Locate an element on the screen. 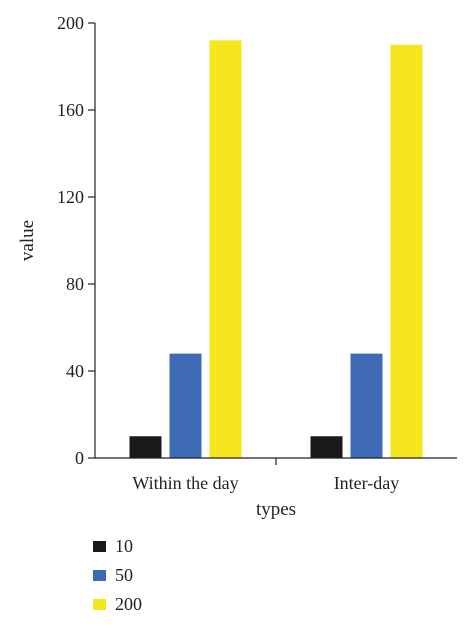 The image size is (474, 628). y-tick-label: 160 is located at coordinates (70, 110).